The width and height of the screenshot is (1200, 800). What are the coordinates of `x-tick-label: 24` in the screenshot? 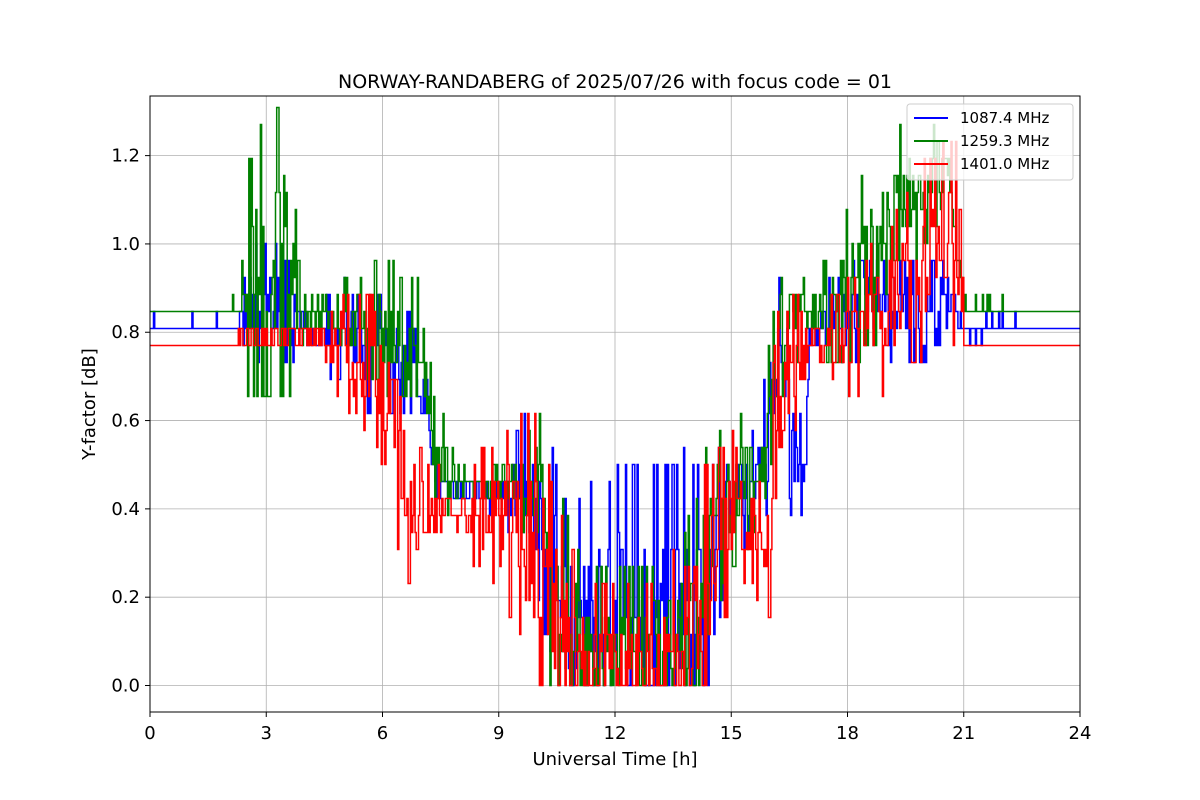 It's located at (1080, 733).